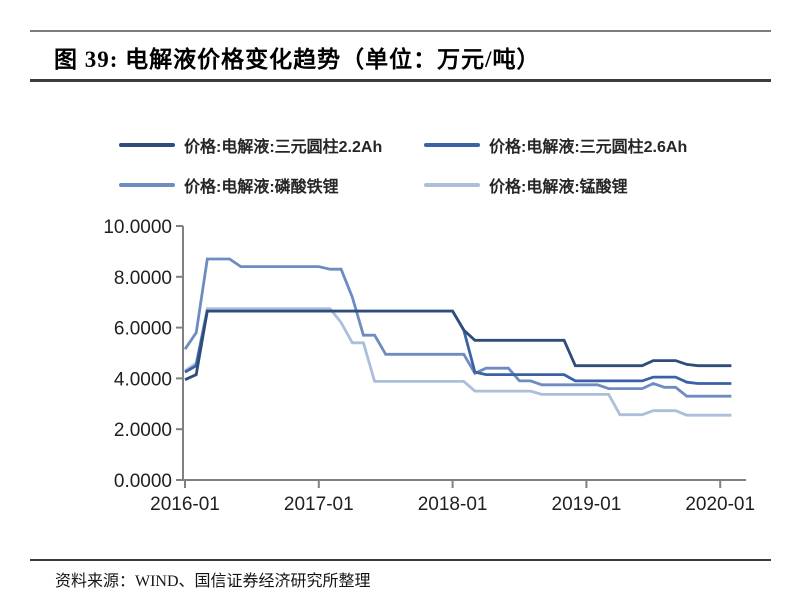  I want to click on legend-item-sanyuan-26ah: 价格:电解液:三元圆柱2.6Ah, so click(555, 145).